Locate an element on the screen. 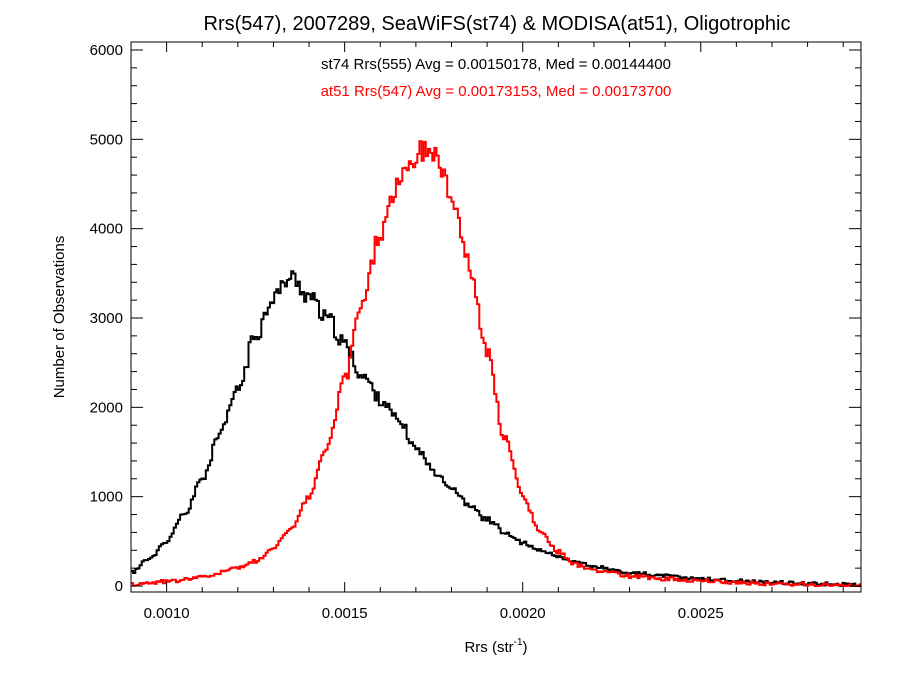 The image size is (900, 675). x-axis-label-main: Rrs (str is located at coordinates (488, 647).